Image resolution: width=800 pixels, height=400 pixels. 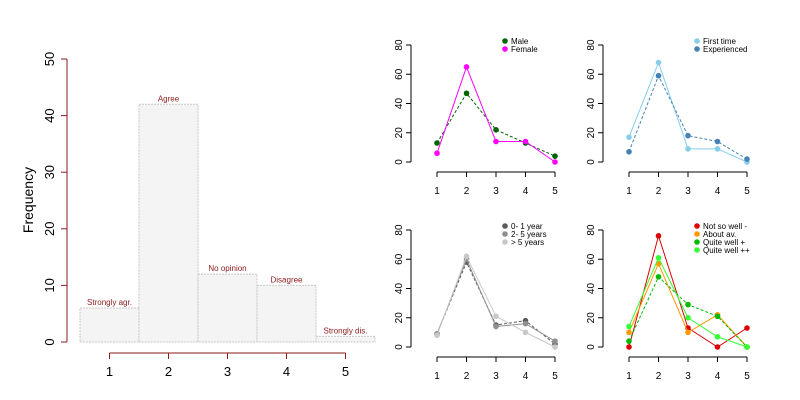 What do you see at coordinates (725, 49) in the screenshot?
I see `legend-label: Experienced` at bounding box center [725, 49].